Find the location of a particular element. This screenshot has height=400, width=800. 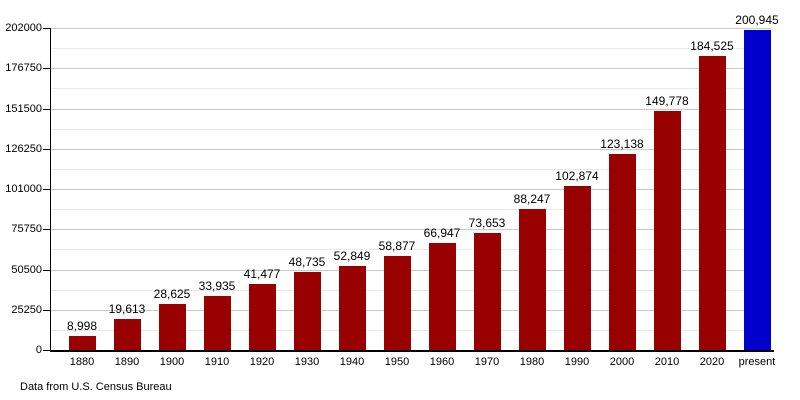

x-axis-category-label: 1890 is located at coordinates (127, 362).